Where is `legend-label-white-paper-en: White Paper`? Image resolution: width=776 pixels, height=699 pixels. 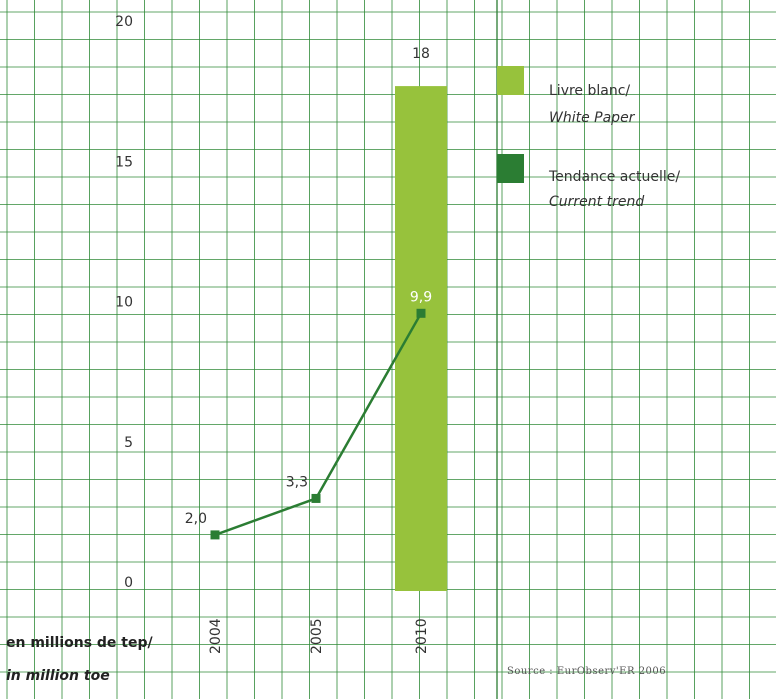
legend-label-white-paper-en: White Paper is located at coordinates (592, 118).